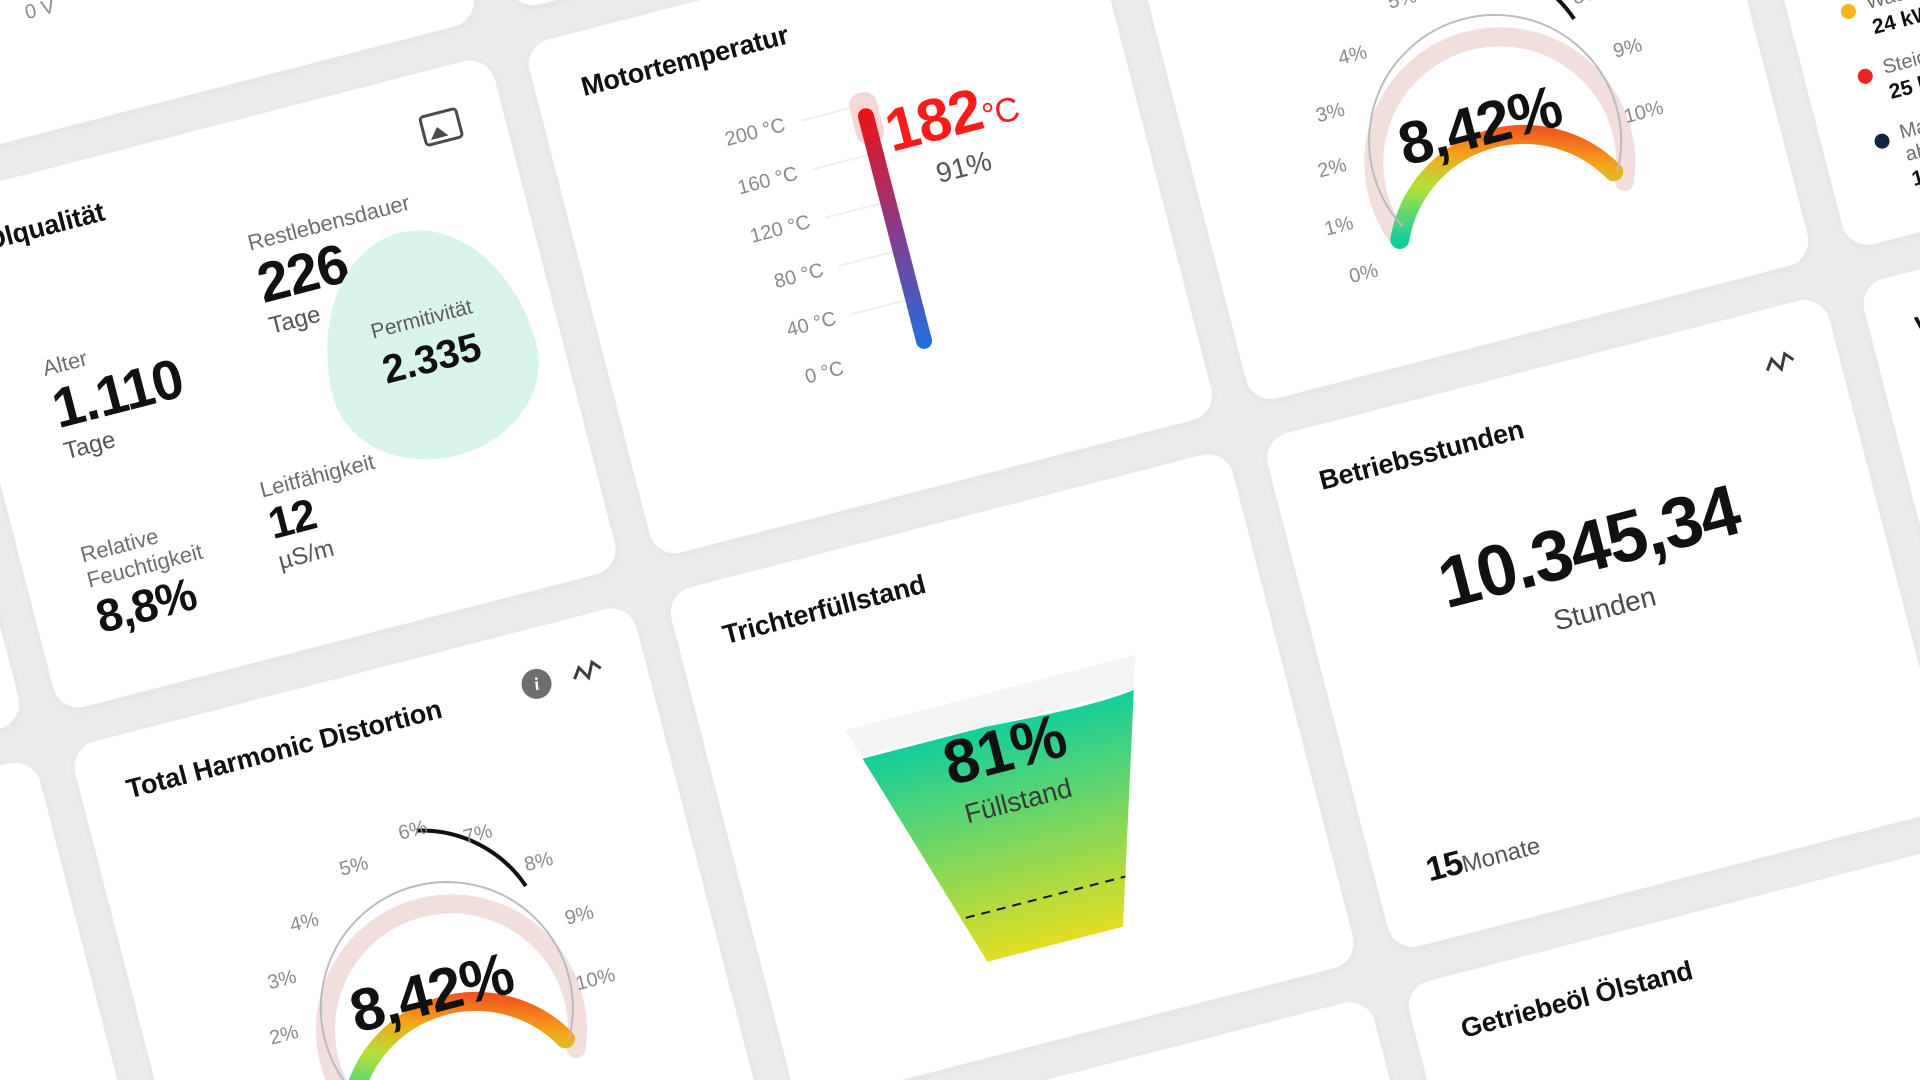  I want to click on thd-gauge: 0% 1% 2% 3% 4% 5% 6% 7% 8% 9% 10% 8,42%, so click(1477, 162).